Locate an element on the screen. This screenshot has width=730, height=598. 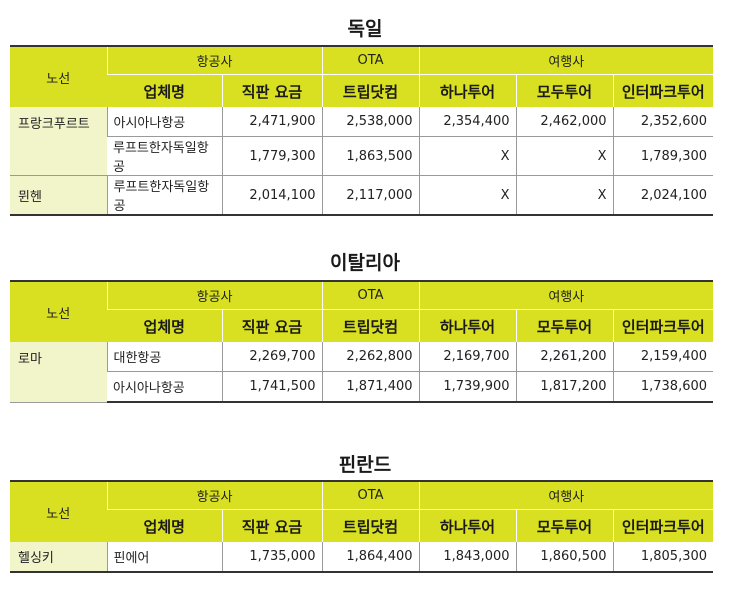
route-cell: 로마 is located at coordinates (58, 372).